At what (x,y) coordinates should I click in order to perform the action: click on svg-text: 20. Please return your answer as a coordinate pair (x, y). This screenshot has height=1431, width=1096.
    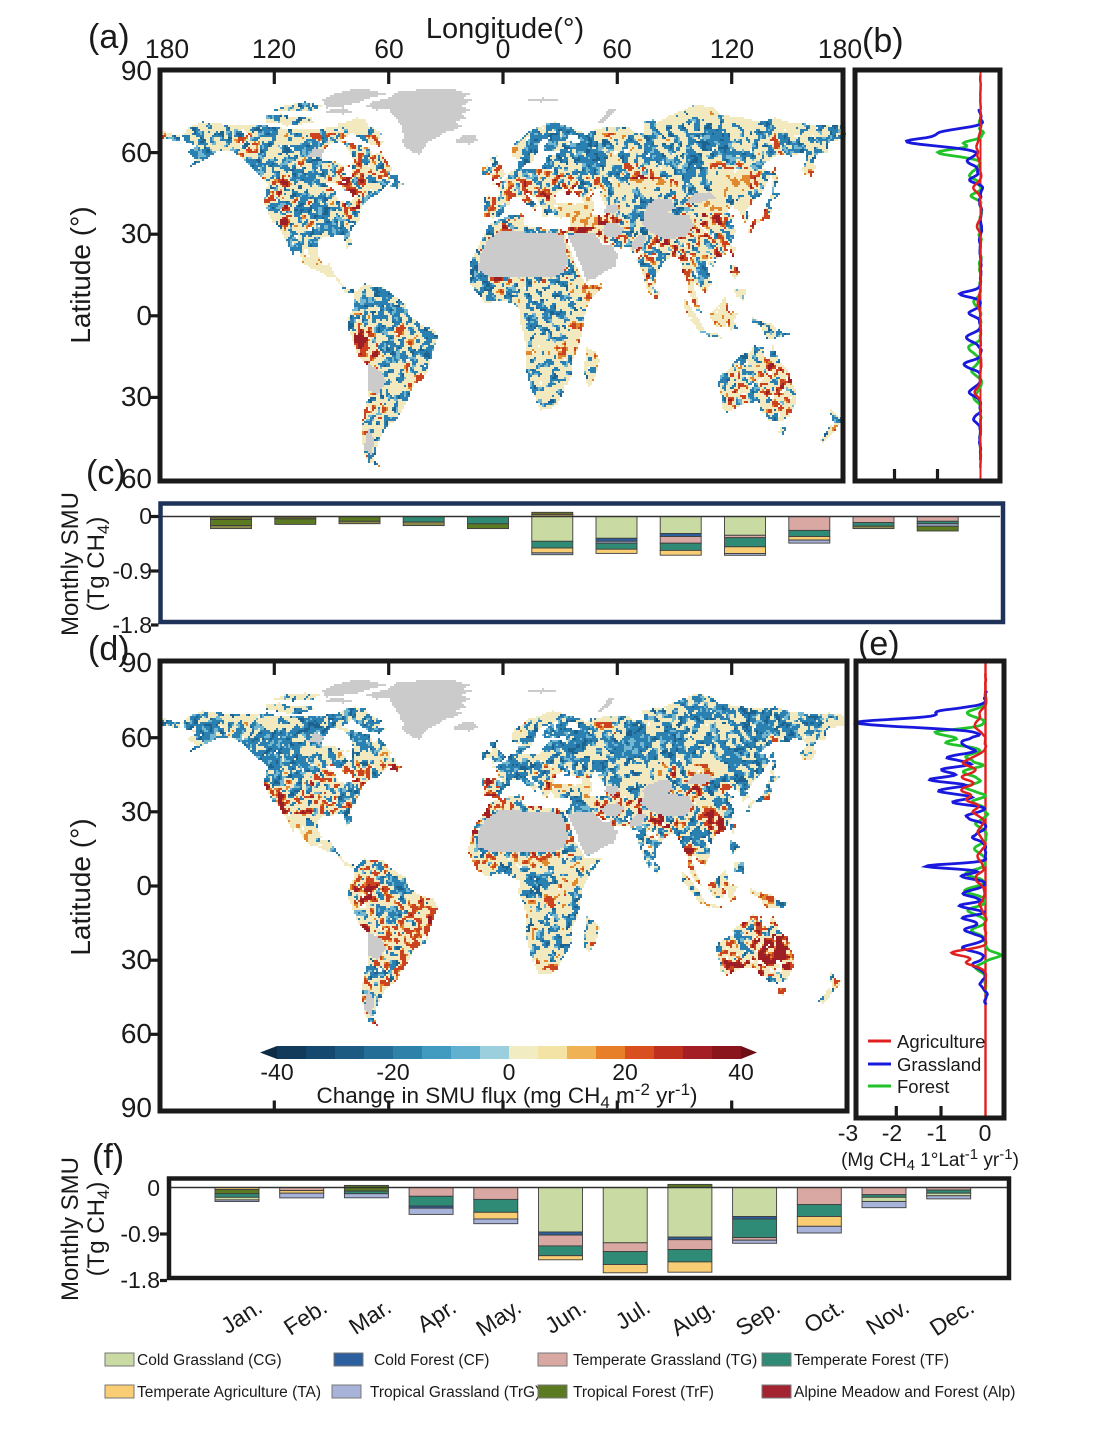
    Looking at the image, I should click on (625, 1072).